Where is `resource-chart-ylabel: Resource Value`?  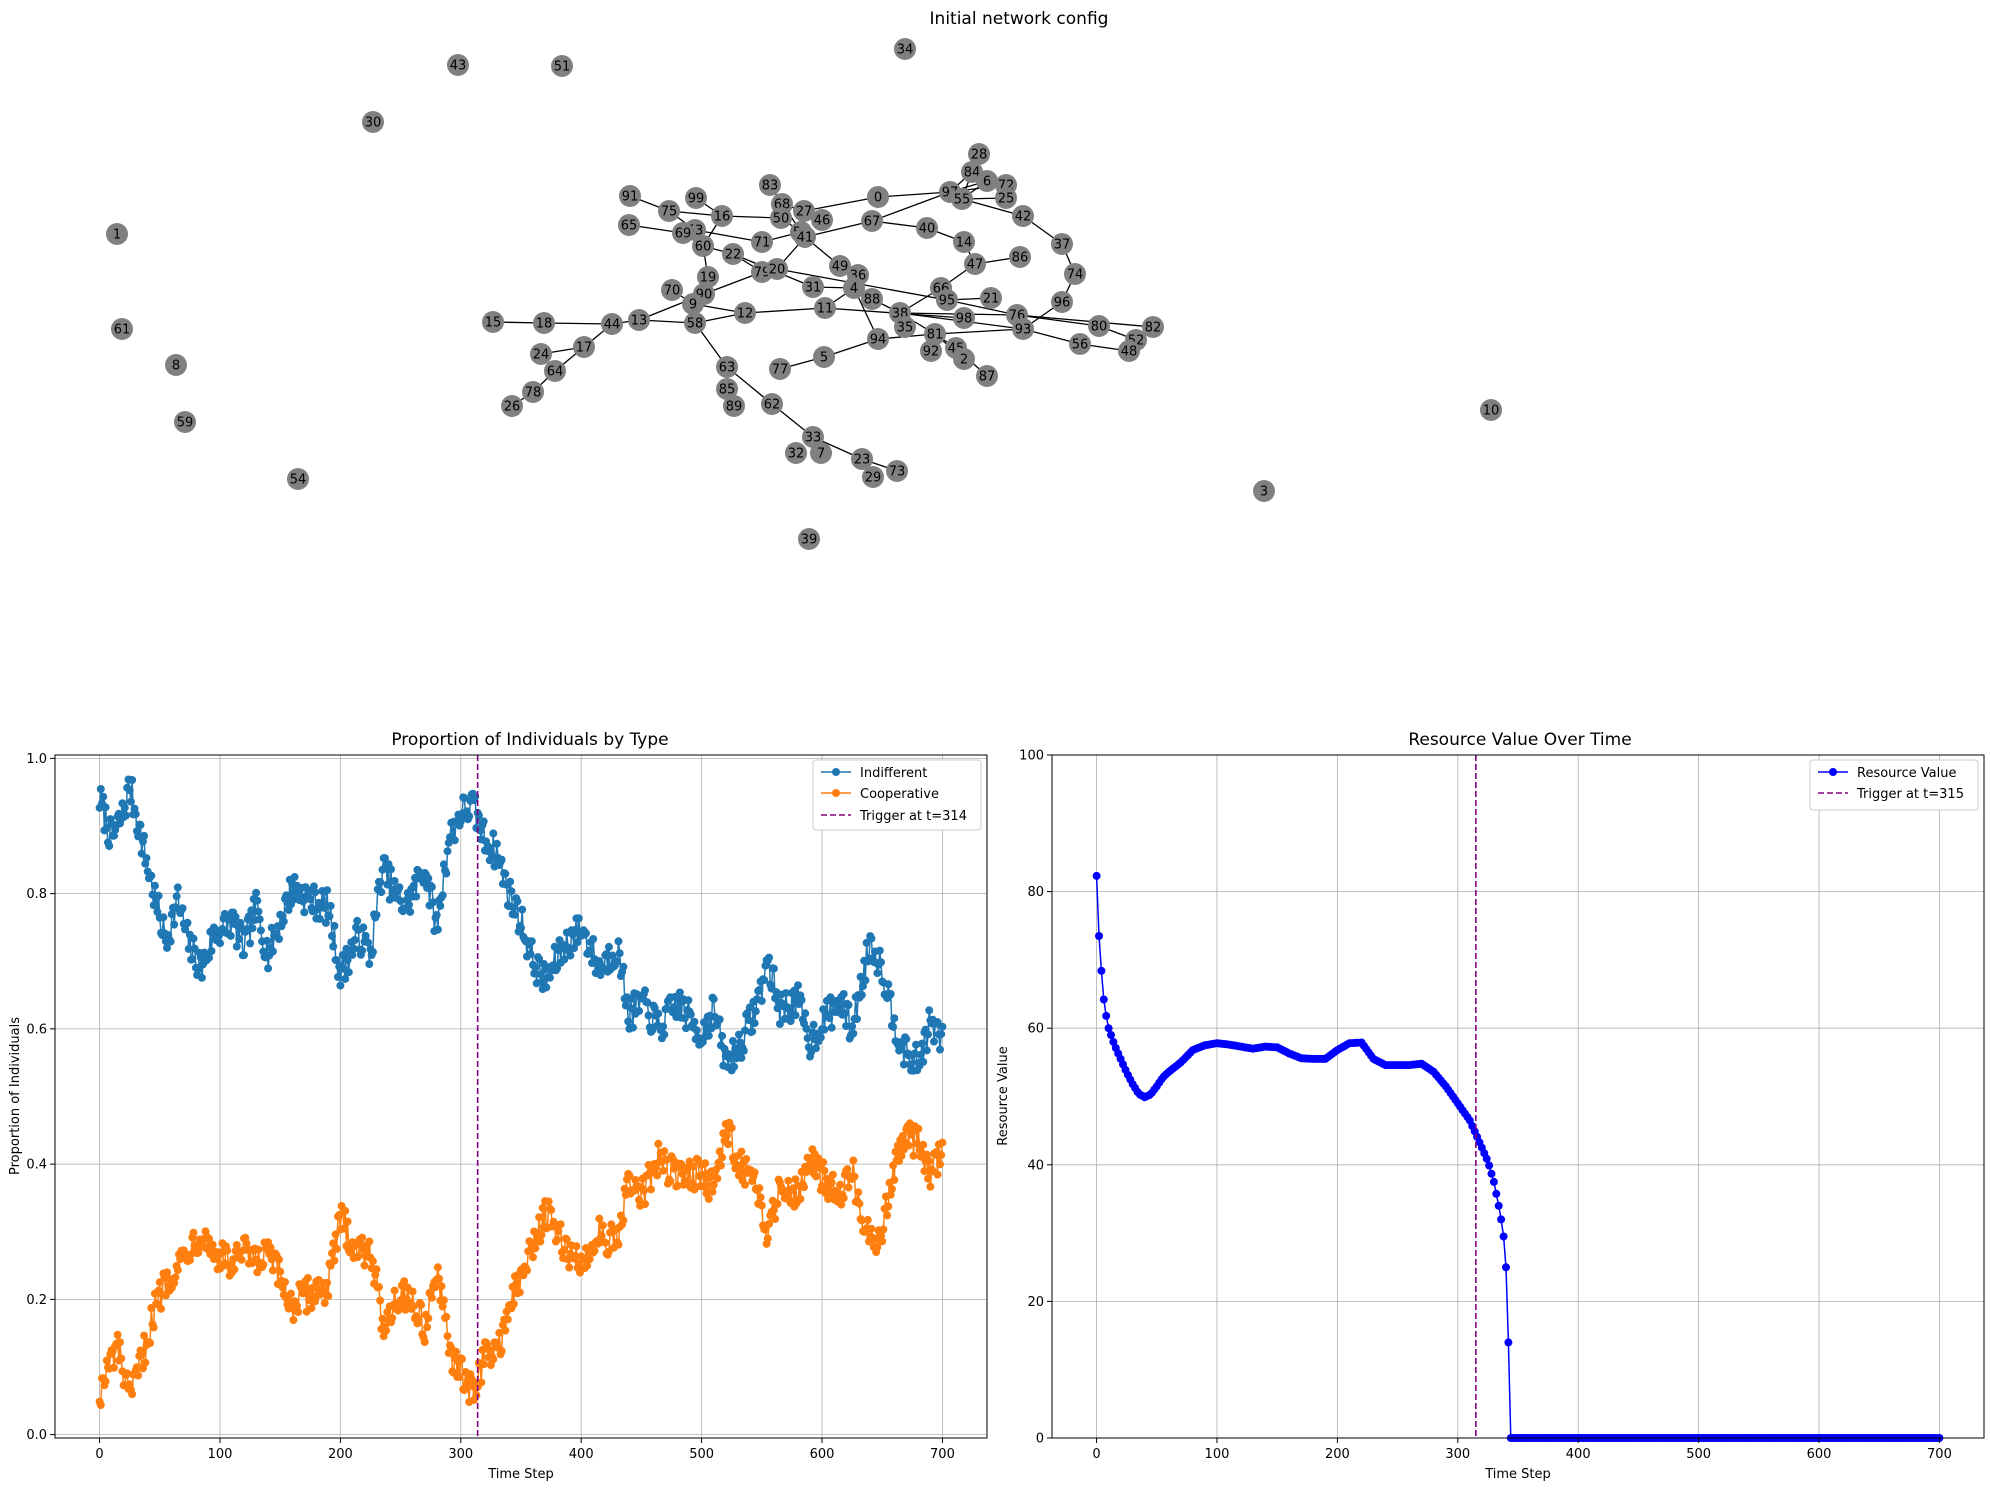 resource-chart-ylabel: Resource Value is located at coordinates (1003, 1095).